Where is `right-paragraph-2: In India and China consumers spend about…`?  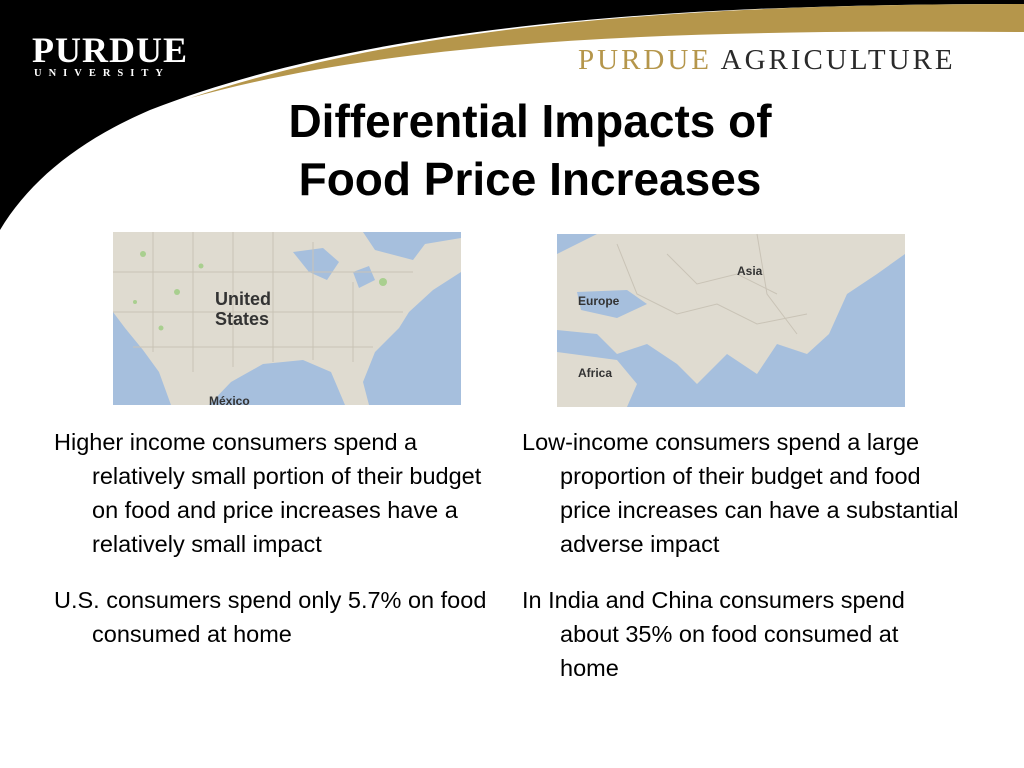 right-paragraph-2: In India and China consumers spend about… is located at coordinates (713, 634).